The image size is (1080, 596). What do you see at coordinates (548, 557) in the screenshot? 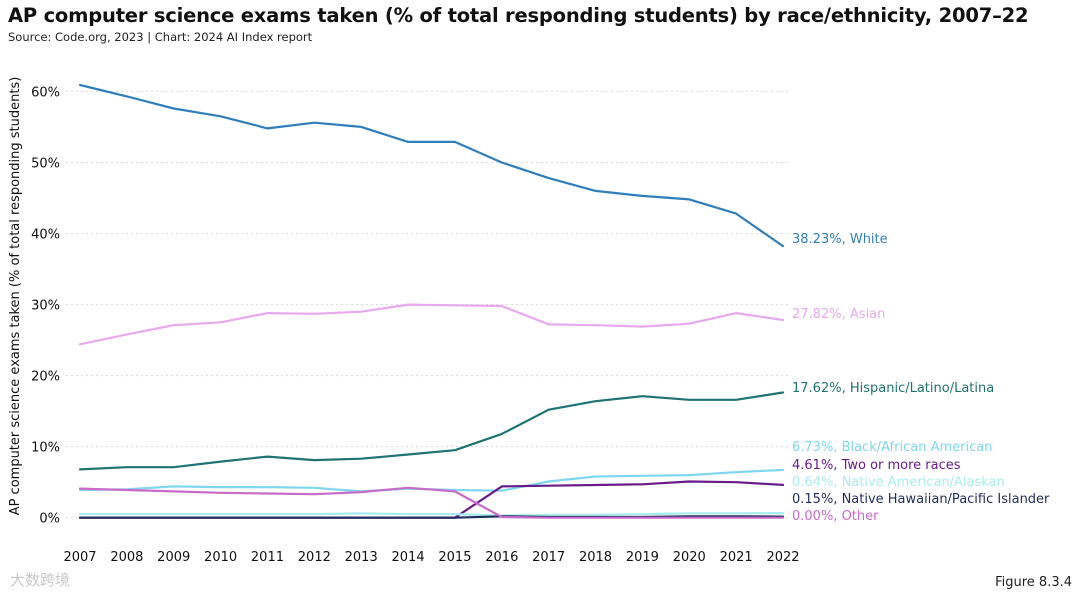
I see `x-tick-label: 2017` at bounding box center [548, 557].